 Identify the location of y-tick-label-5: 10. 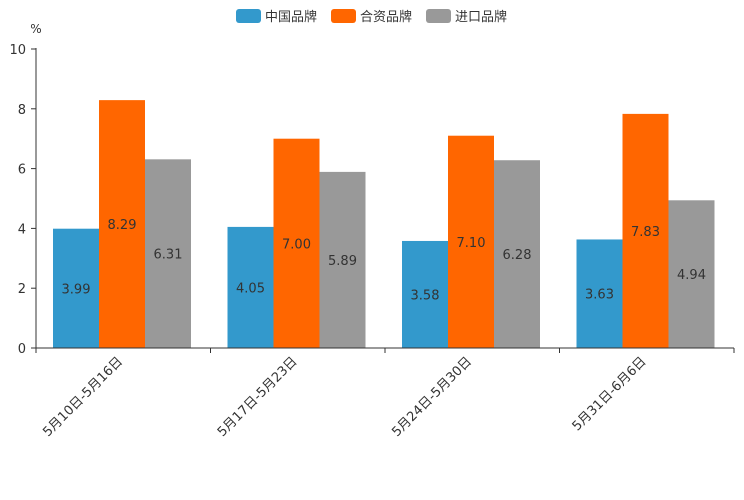
(17, 50).